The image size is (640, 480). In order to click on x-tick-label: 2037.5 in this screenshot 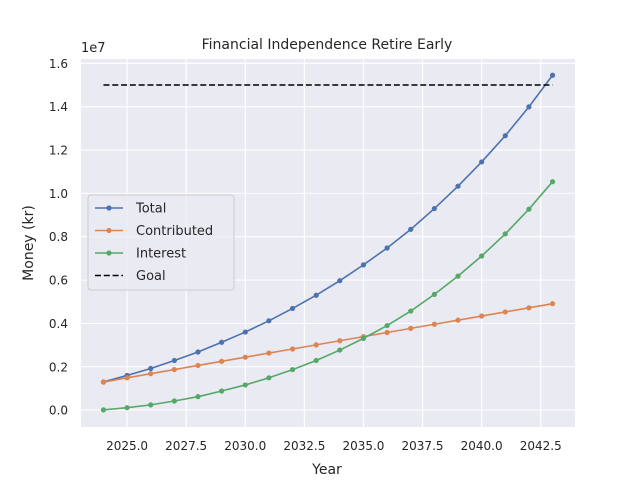, I will do `click(423, 446)`.